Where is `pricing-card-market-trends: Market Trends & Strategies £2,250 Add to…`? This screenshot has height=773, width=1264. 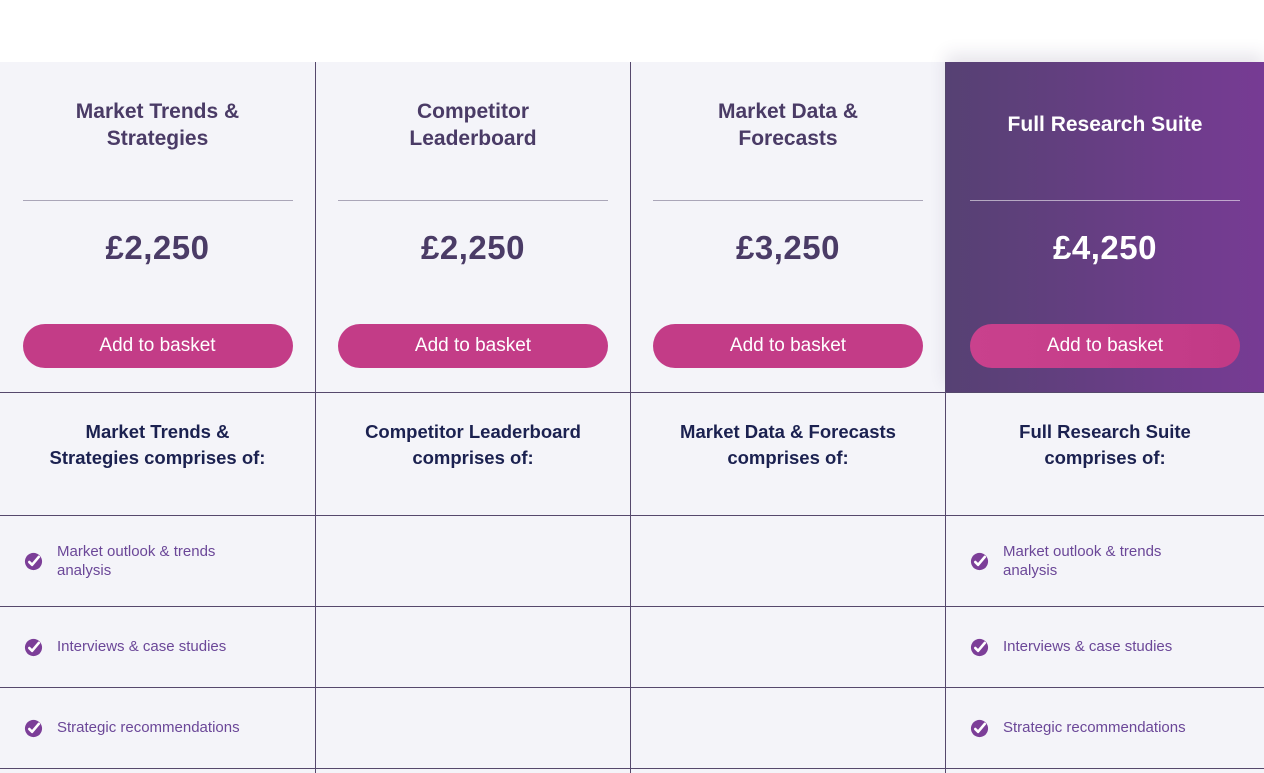
pricing-card-market-trends: Market Trends & Strategies £2,250 Add to… is located at coordinates (158, 227).